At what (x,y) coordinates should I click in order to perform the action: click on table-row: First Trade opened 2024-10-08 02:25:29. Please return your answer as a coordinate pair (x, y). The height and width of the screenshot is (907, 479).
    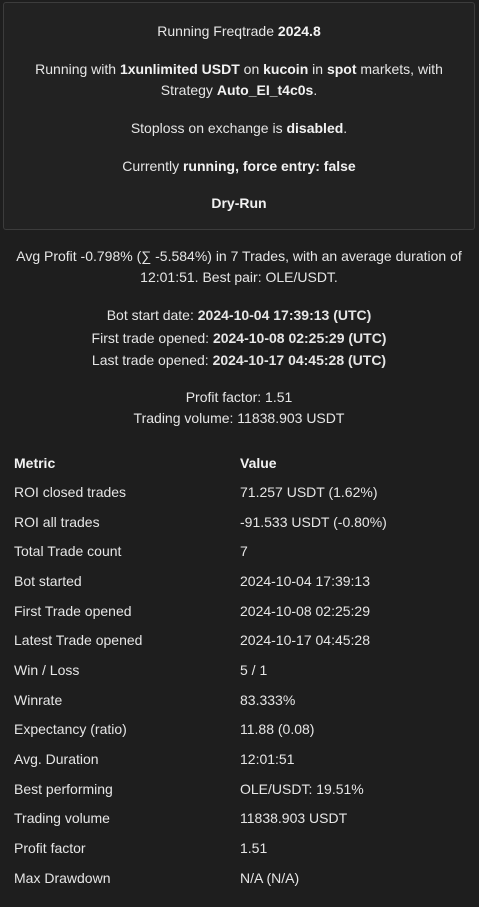
    Looking at the image, I should click on (240, 611).